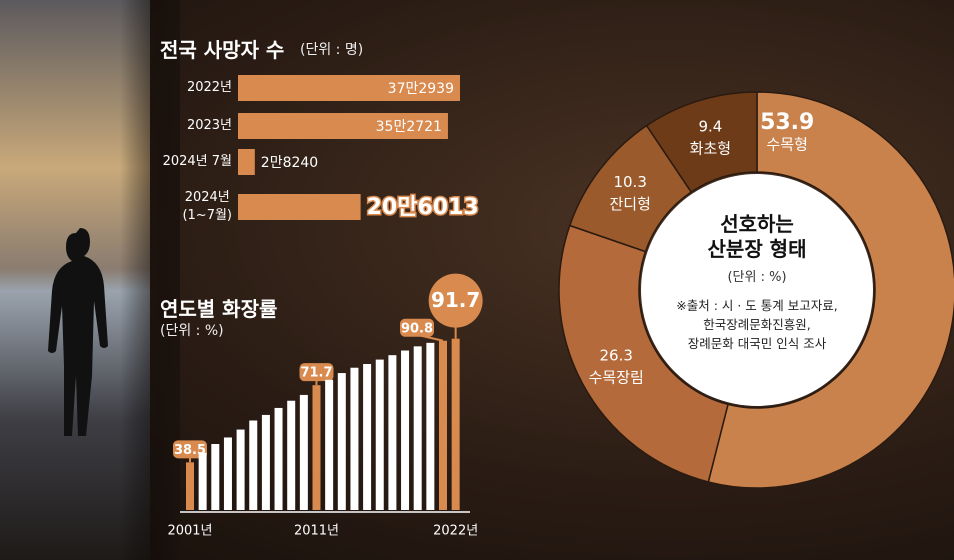 The height and width of the screenshot is (560, 954). Describe the element at coordinates (787, 122) in the screenshot. I see `value-label: 53.9` at that location.